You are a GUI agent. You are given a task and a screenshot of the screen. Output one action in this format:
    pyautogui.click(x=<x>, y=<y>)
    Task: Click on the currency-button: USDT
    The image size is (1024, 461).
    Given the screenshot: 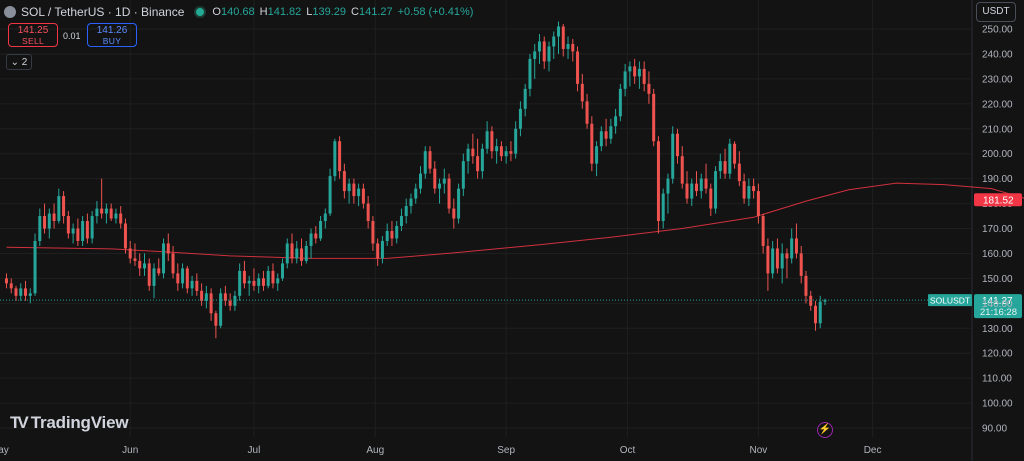 What is the action you would take?
    pyautogui.click(x=996, y=12)
    